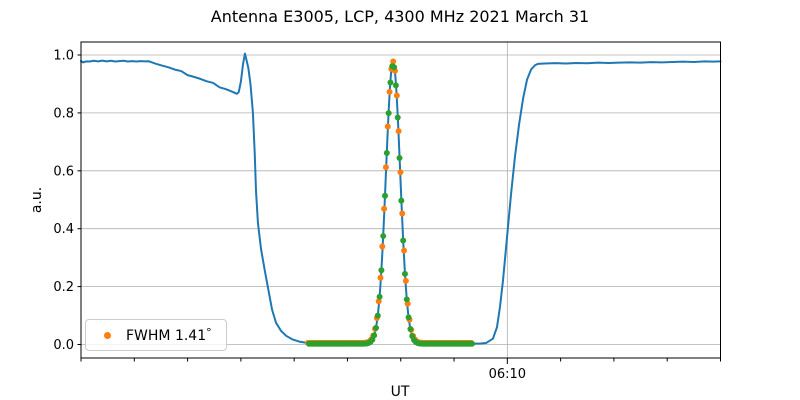 The width and height of the screenshot is (800, 400). What do you see at coordinates (209, 332) in the screenshot?
I see `degree-symbol: °` at bounding box center [209, 332].